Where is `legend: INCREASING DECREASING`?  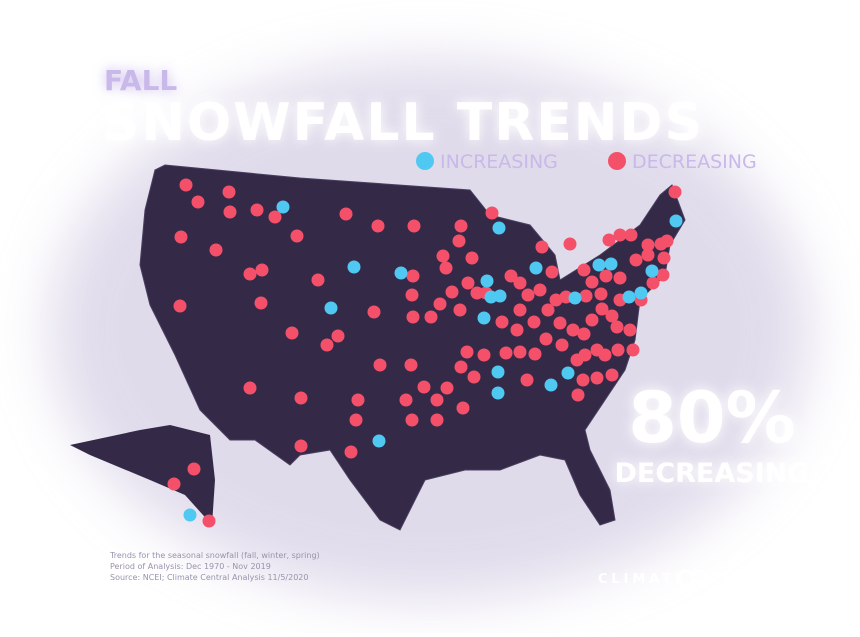
legend: INCREASING DECREASING is located at coordinates (586, 162).